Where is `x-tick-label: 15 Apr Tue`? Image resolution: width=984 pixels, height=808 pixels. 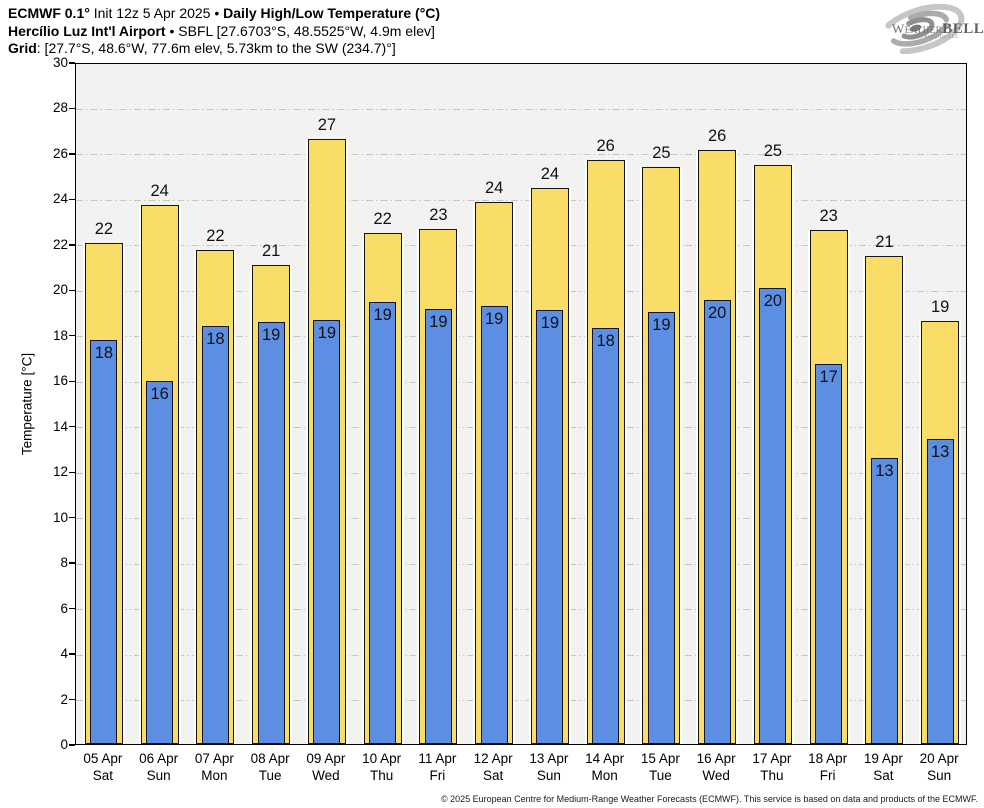
x-tick-label: 15 Apr Tue is located at coordinates (660, 767).